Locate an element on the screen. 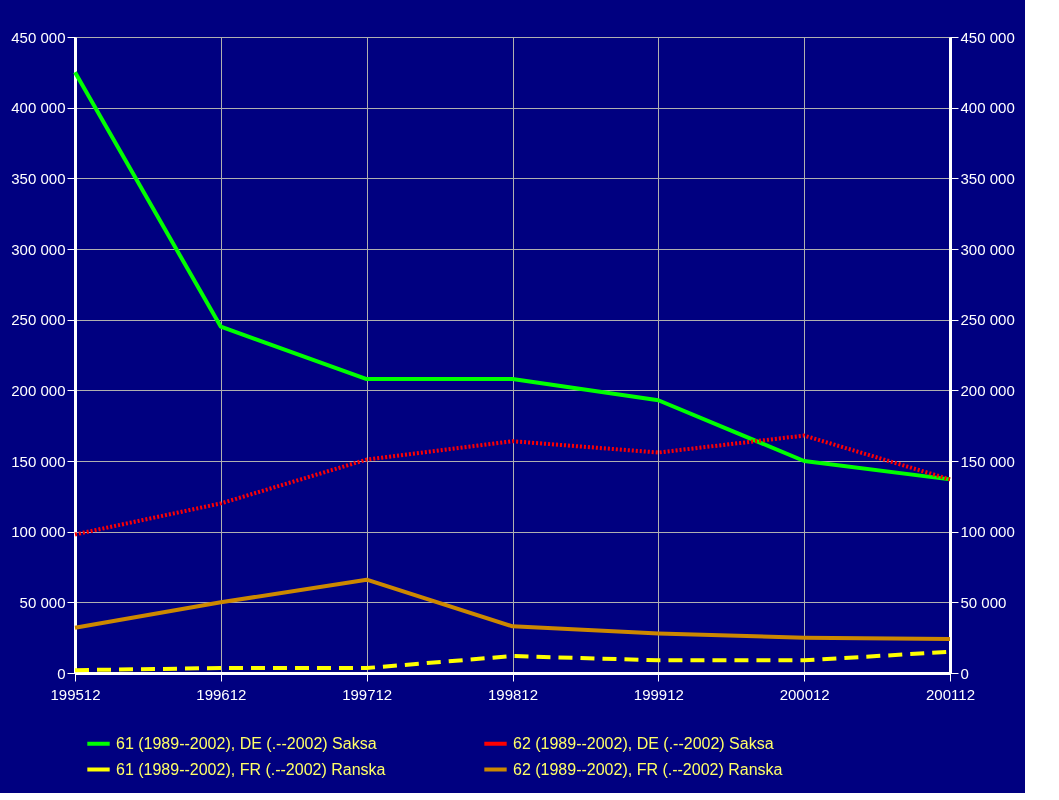  x-tick-label: 200012 is located at coordinates (804, 694).